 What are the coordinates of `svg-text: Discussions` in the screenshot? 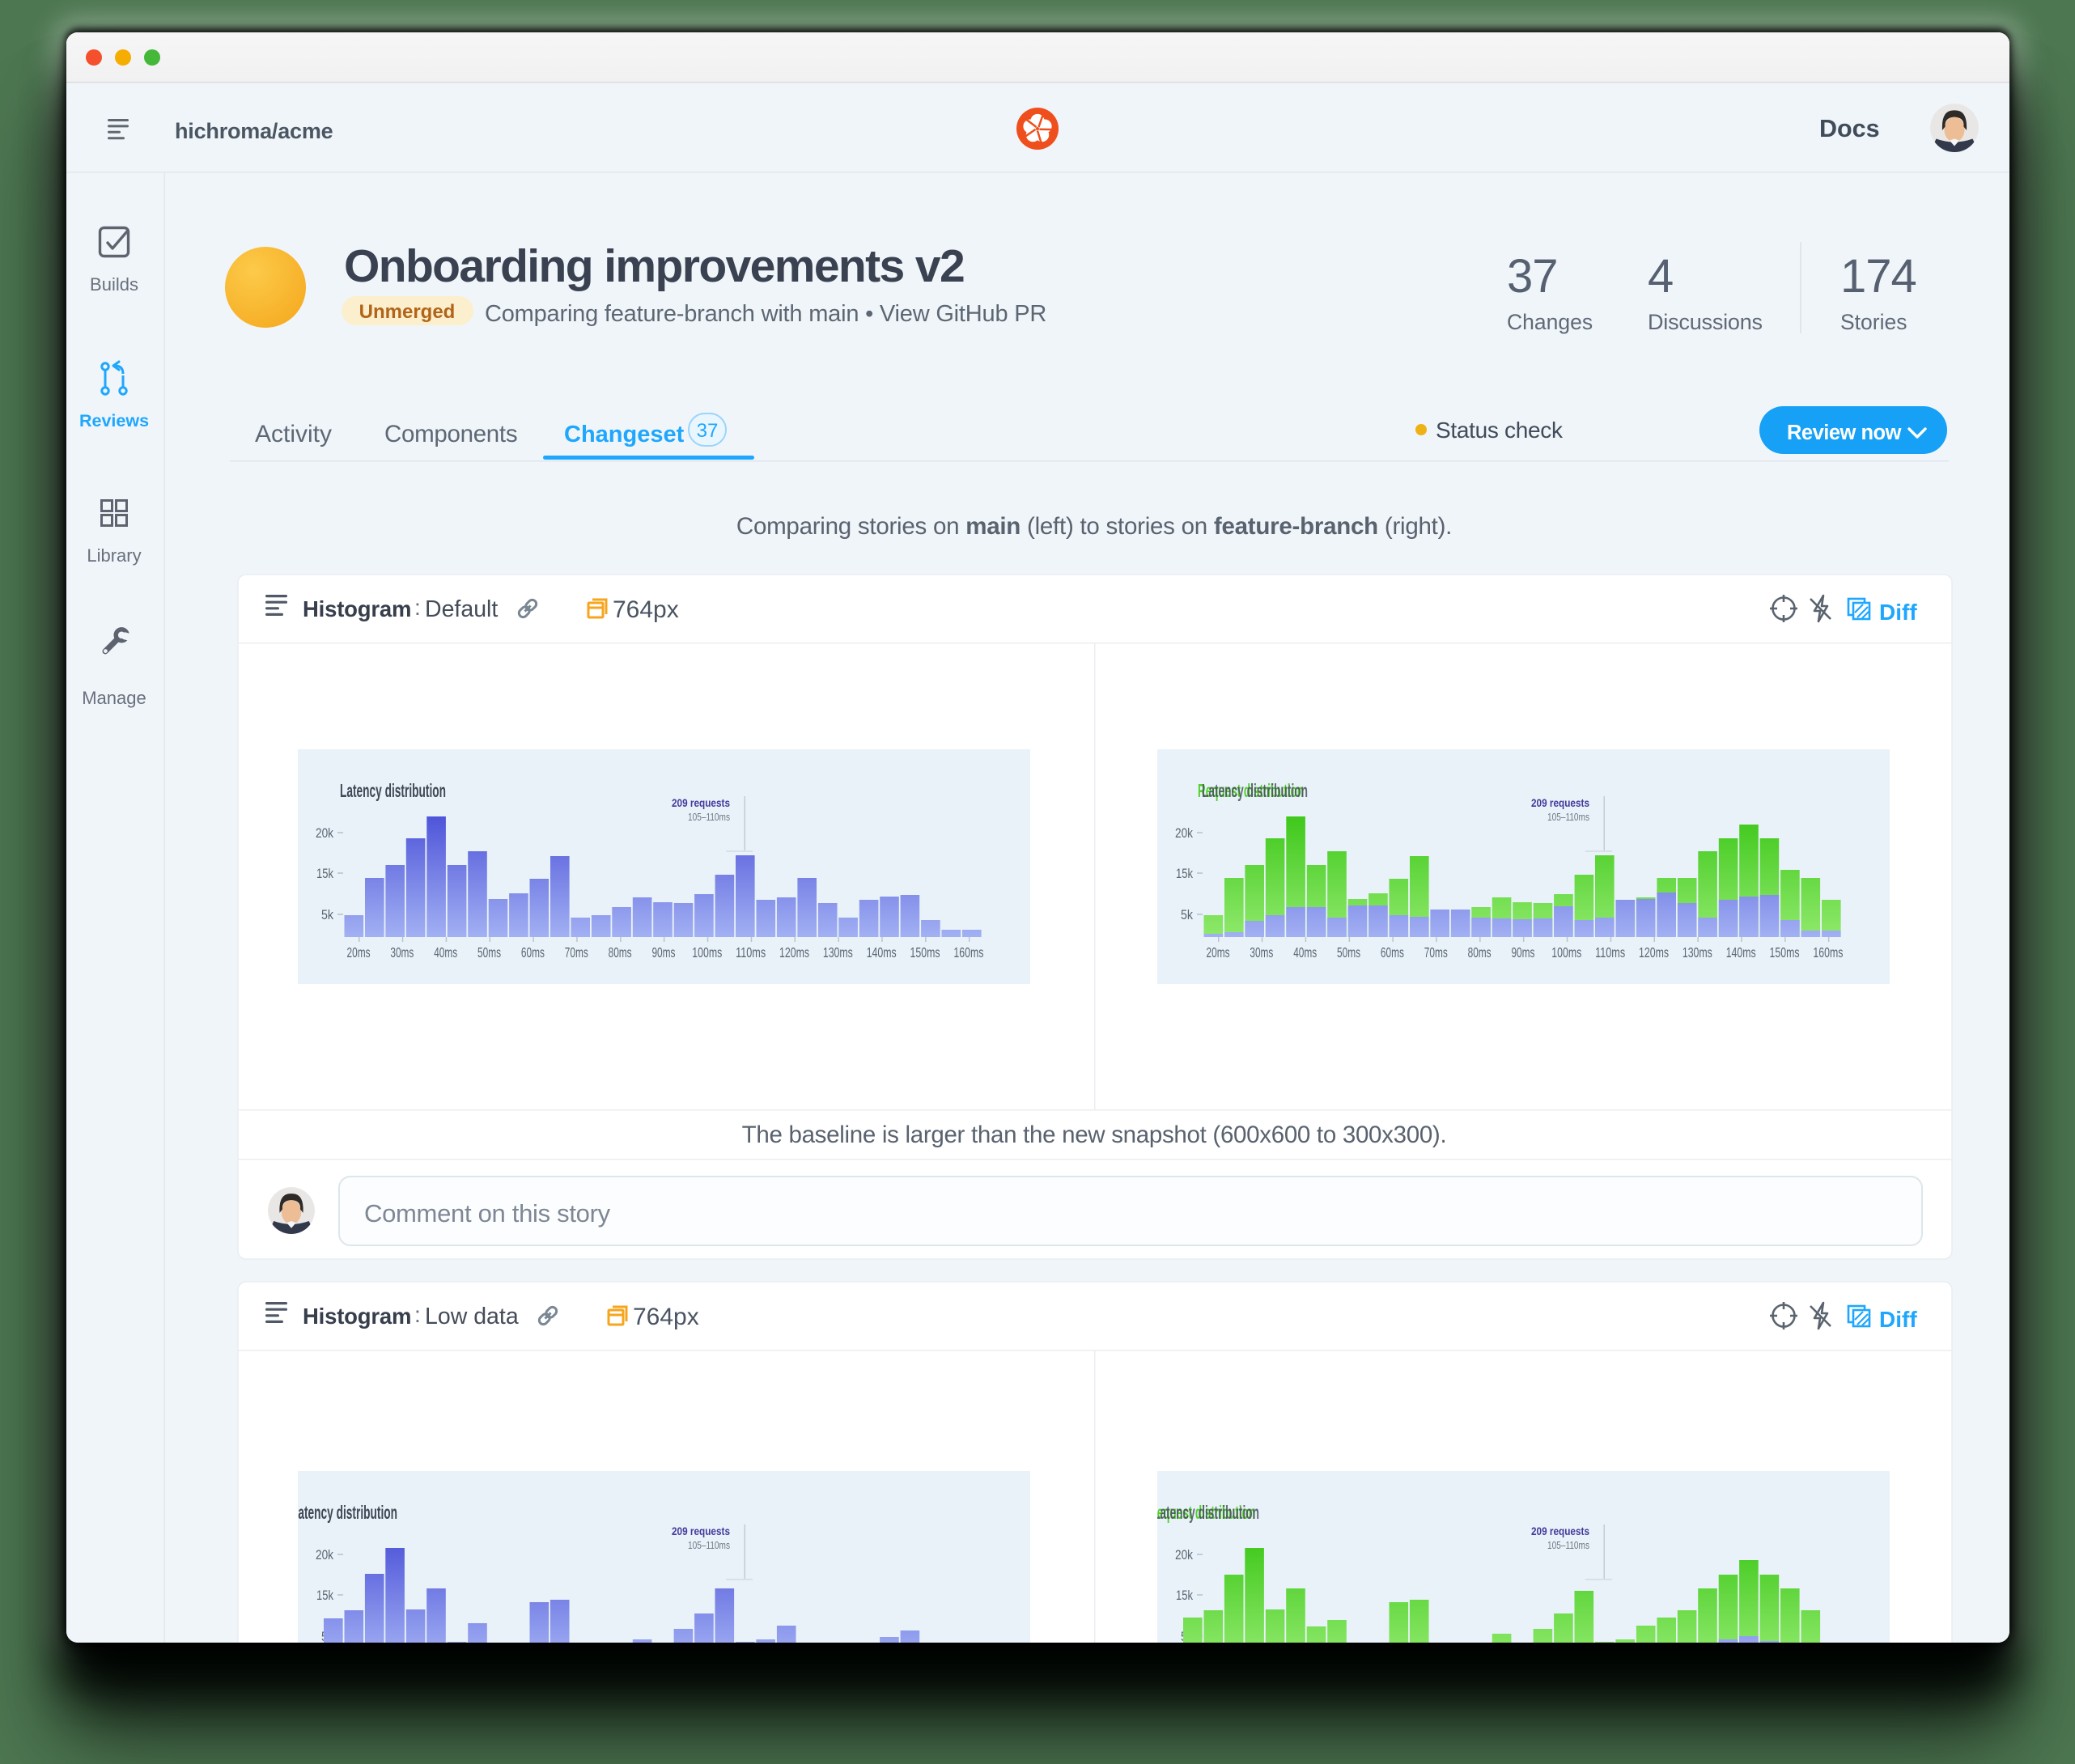 It's located at (1705, 322).